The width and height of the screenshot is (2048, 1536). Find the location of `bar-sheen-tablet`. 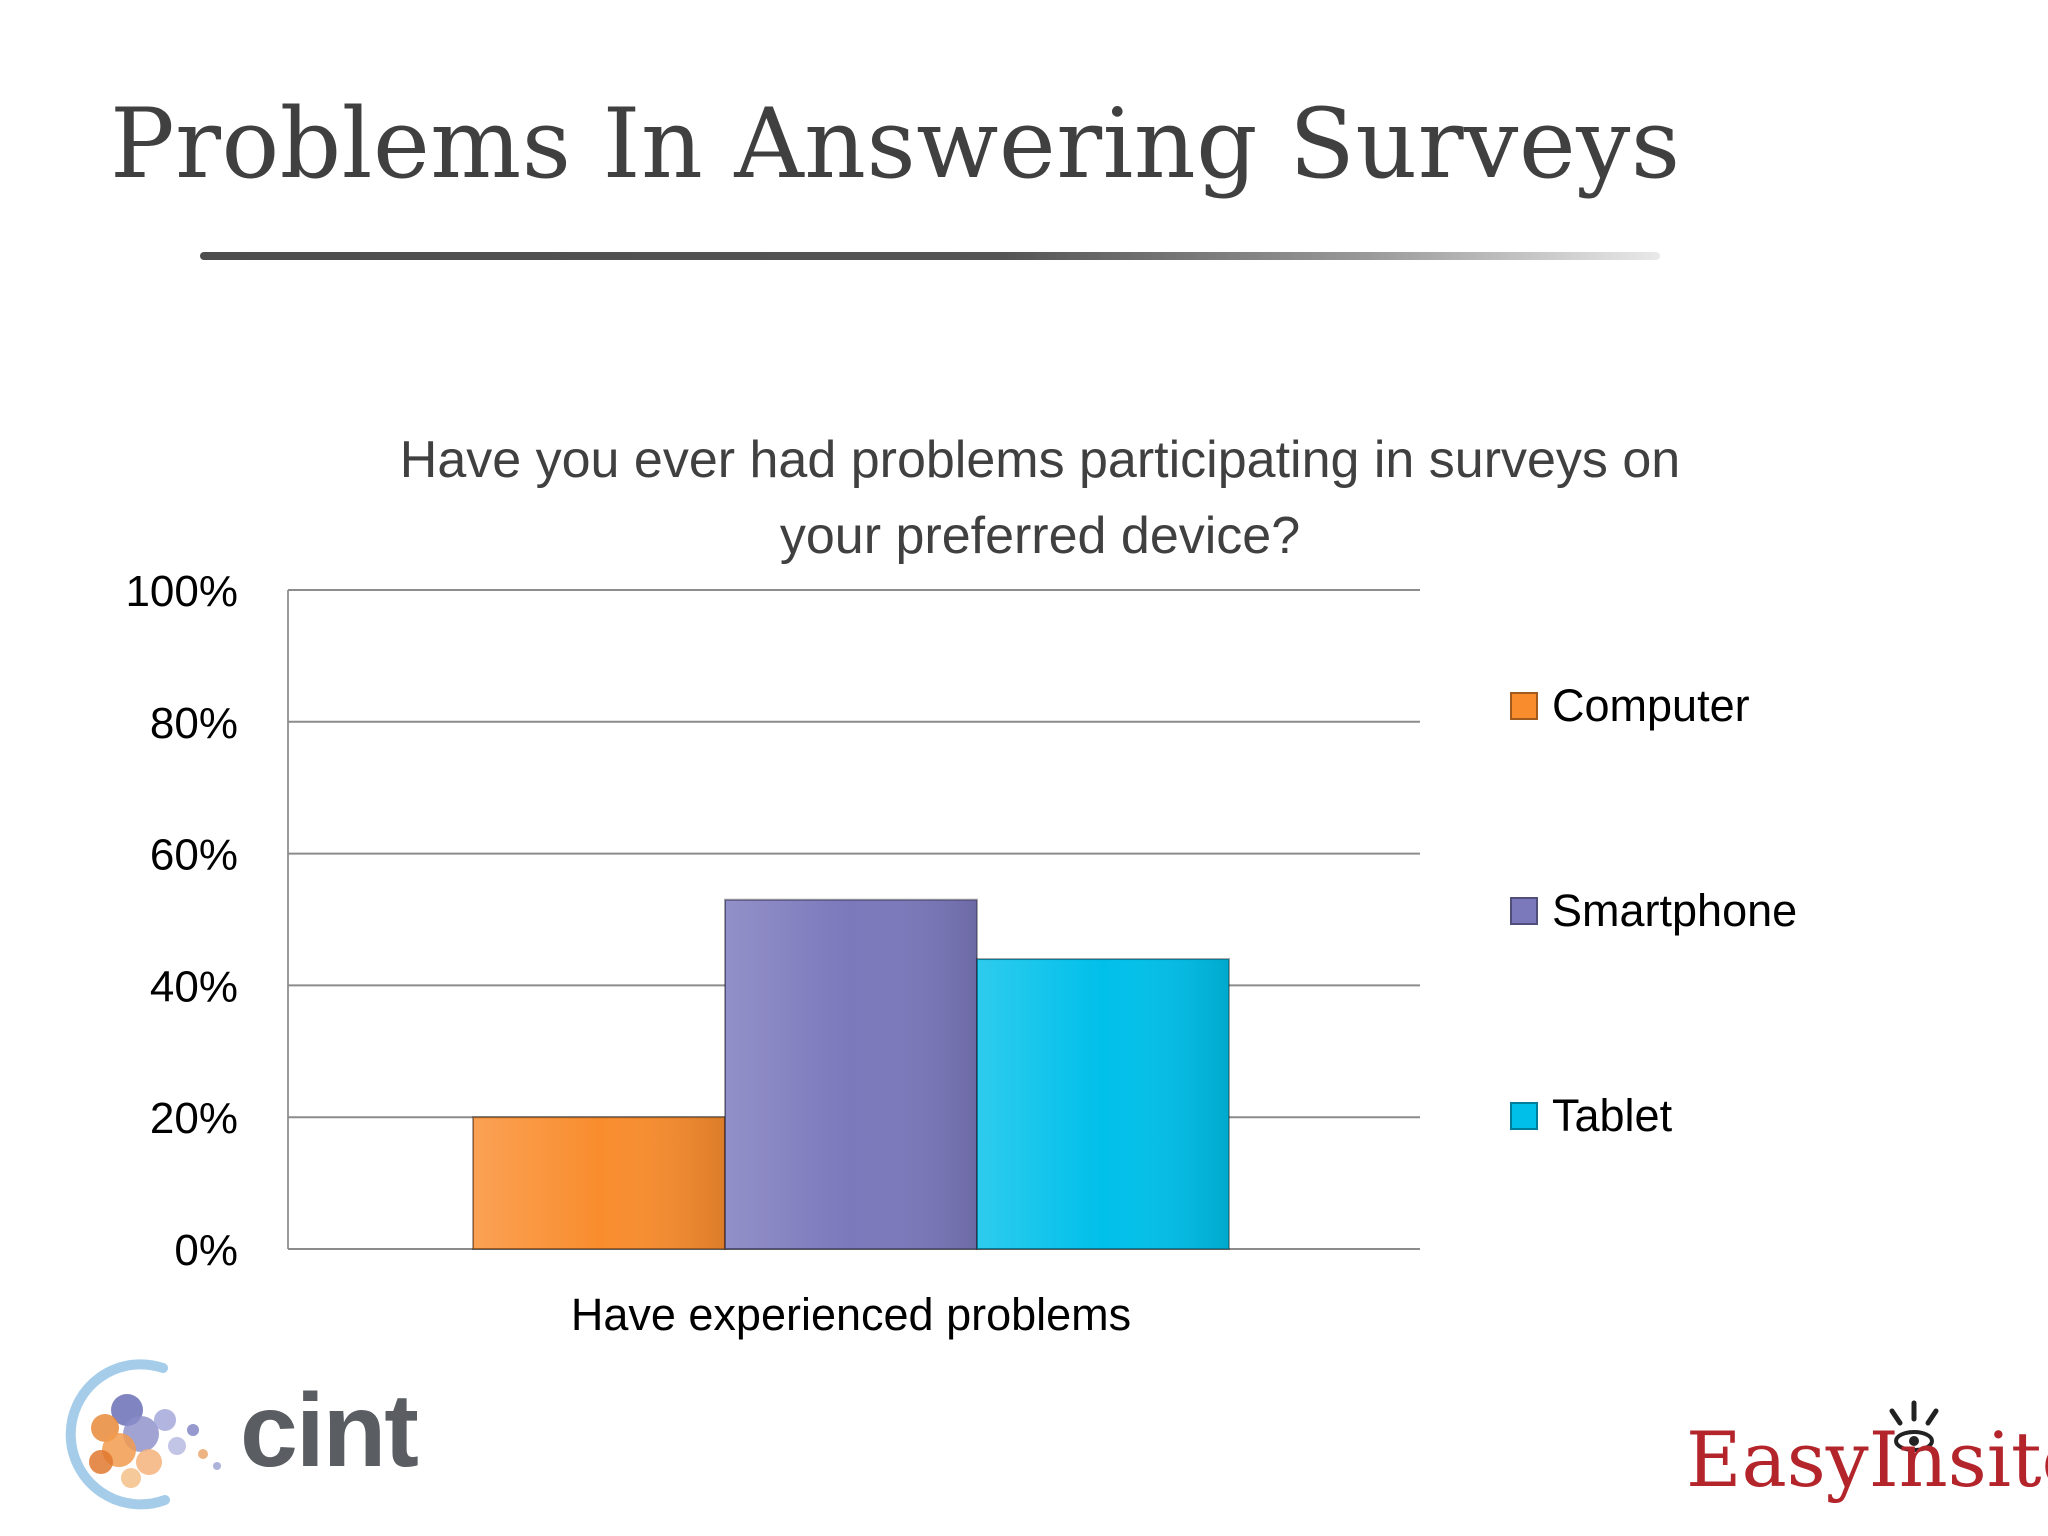

bar-sheen-tablet is located at coordinates (1103, 1104).